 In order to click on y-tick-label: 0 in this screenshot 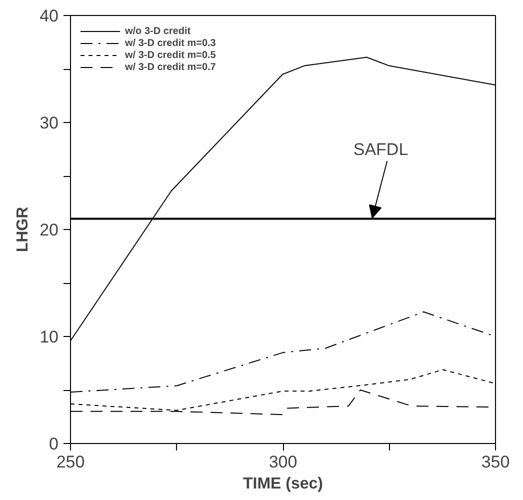, I will do `click(54, 444)`.